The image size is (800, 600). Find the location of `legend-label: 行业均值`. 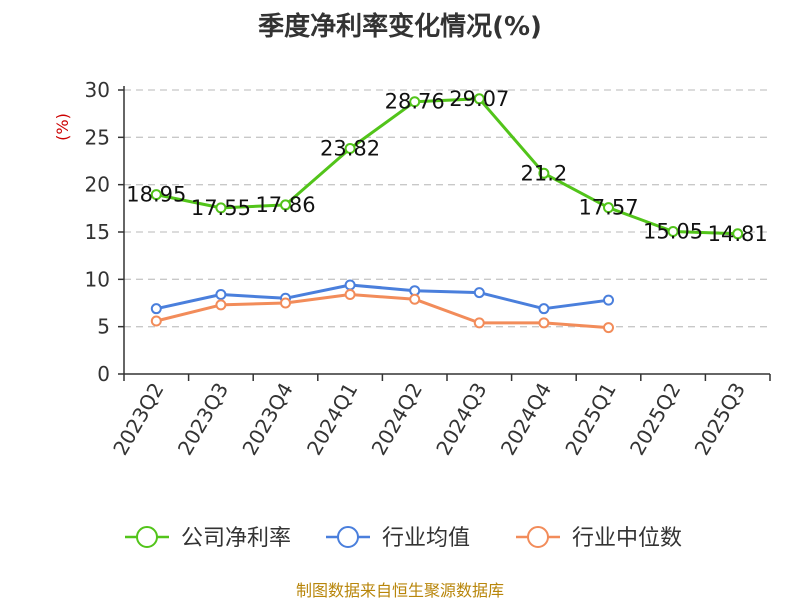

legend-label: 行业均值 is located at coordinates (426, 538).